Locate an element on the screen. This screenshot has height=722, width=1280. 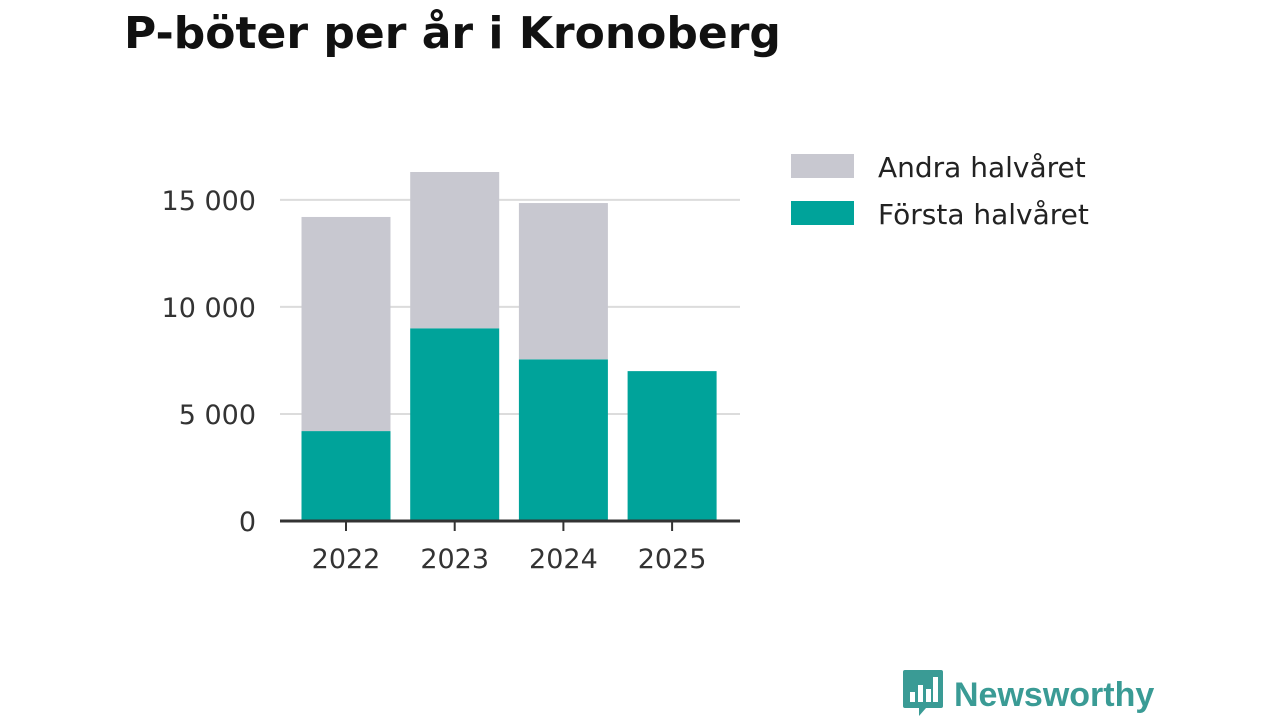
bar-forsta-halvaret-2025 is located at coordinates (672, 446).